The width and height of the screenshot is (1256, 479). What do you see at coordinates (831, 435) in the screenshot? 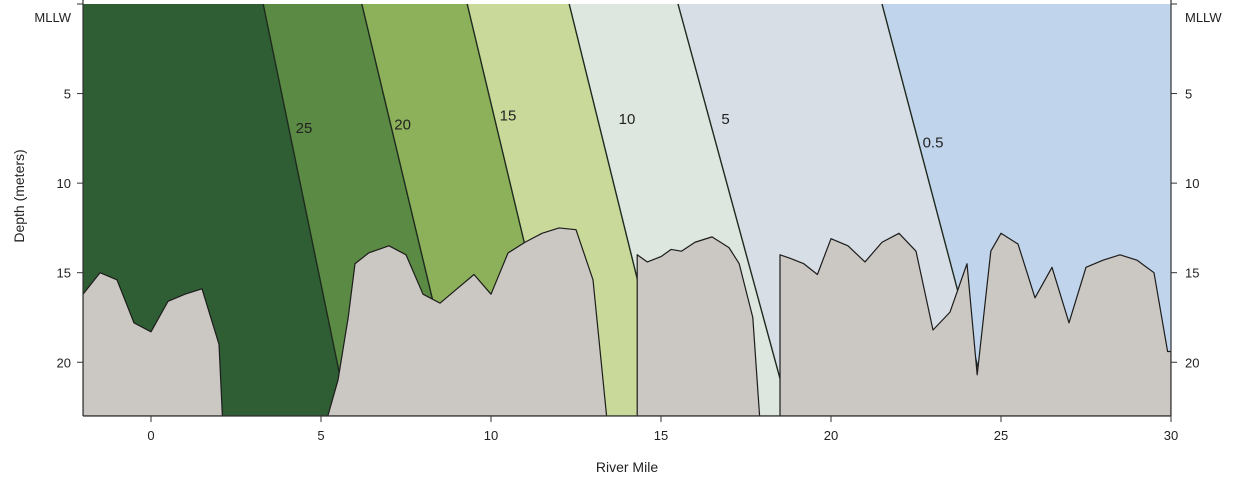
I see `x-tick-label: 20` at bounding box center [831, 435].